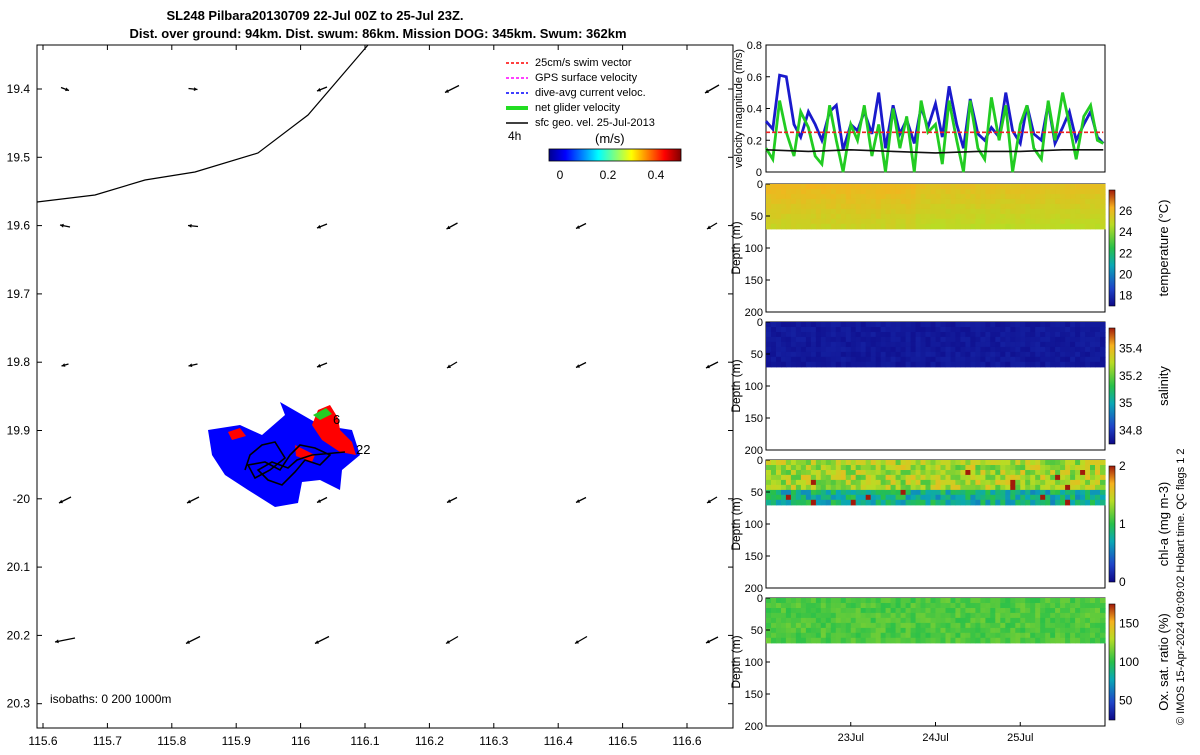 The height and width of the screenshot is (755, 1200). What do you see at coordinates (63, 365) in the screenshot?
I see `geo-velocity-arrowhead` at bounding box center [63, 365].